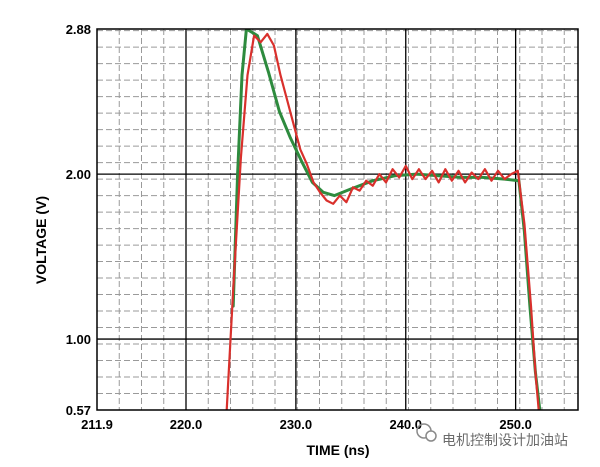  I want to click on x-tick-label: 220.0, so click(186, 424).